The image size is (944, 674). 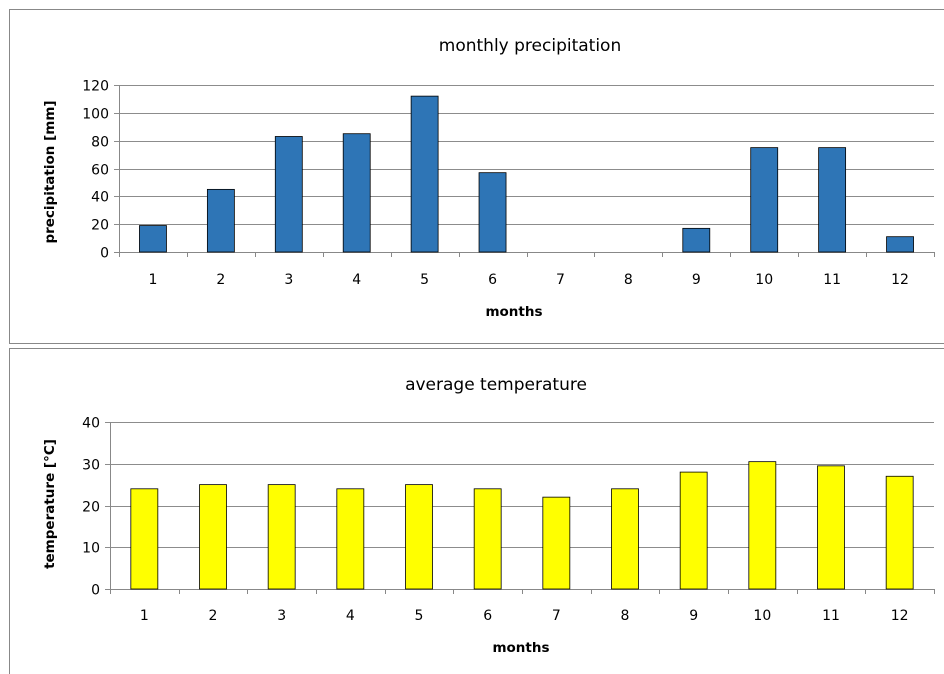 I want to click on precip-x-tick-label: 7, so click(x=560, y=280).